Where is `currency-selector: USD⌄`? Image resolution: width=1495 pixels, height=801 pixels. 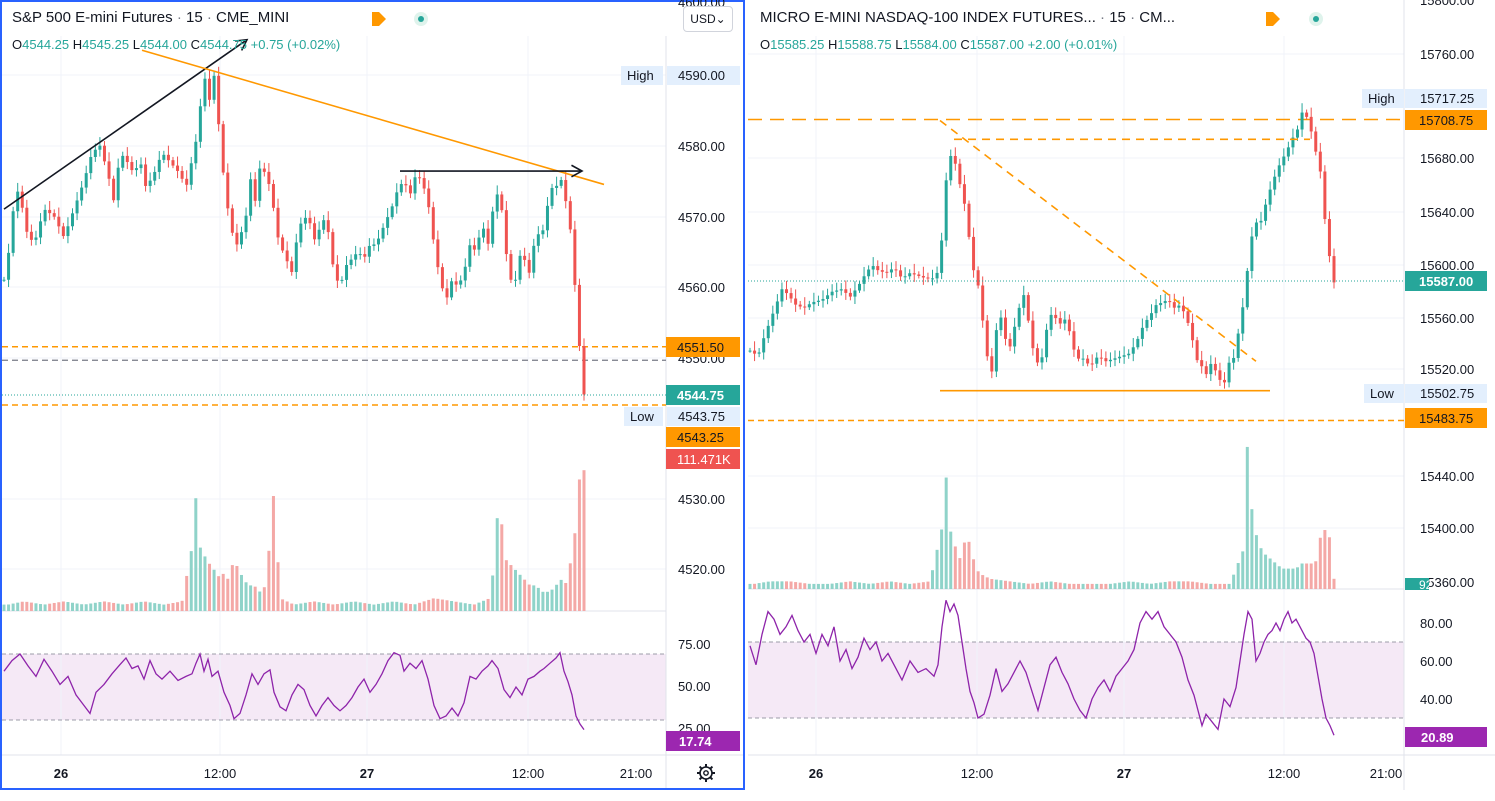 currency-selector: USD⌄ is located at coordinates (708, 19).